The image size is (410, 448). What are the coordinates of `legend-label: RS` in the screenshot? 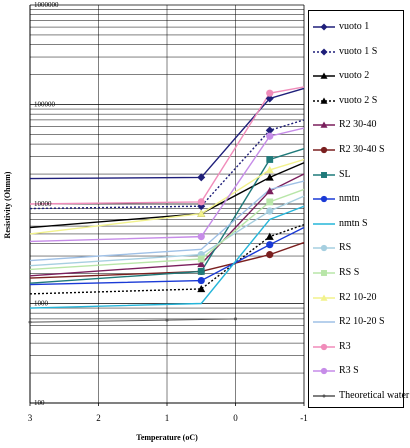 It's located at (345, 248).